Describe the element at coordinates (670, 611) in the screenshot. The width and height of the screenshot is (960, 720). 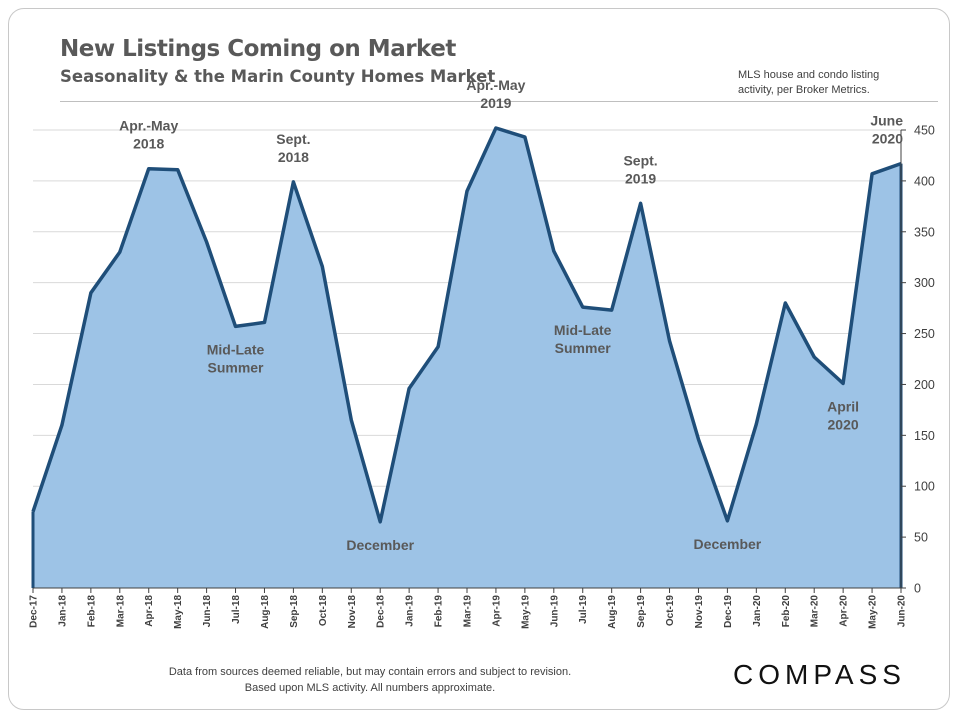
I see `x-tick-label: Oct-19` at that location.